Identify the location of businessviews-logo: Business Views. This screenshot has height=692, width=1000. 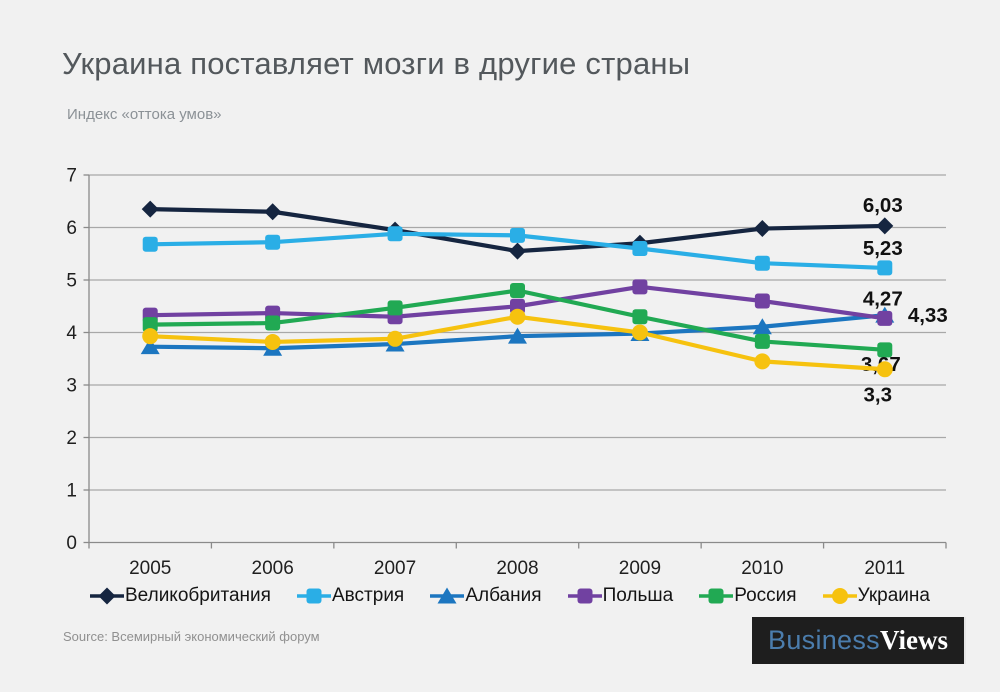
(859, 640).